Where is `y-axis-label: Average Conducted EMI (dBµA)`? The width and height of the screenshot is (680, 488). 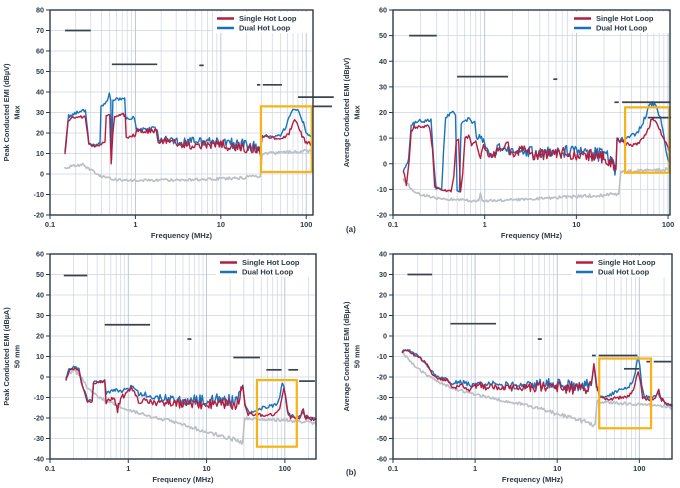
y-axis-label: Average Conducted EMI (dBµA) is located at coordinates (346, 356).